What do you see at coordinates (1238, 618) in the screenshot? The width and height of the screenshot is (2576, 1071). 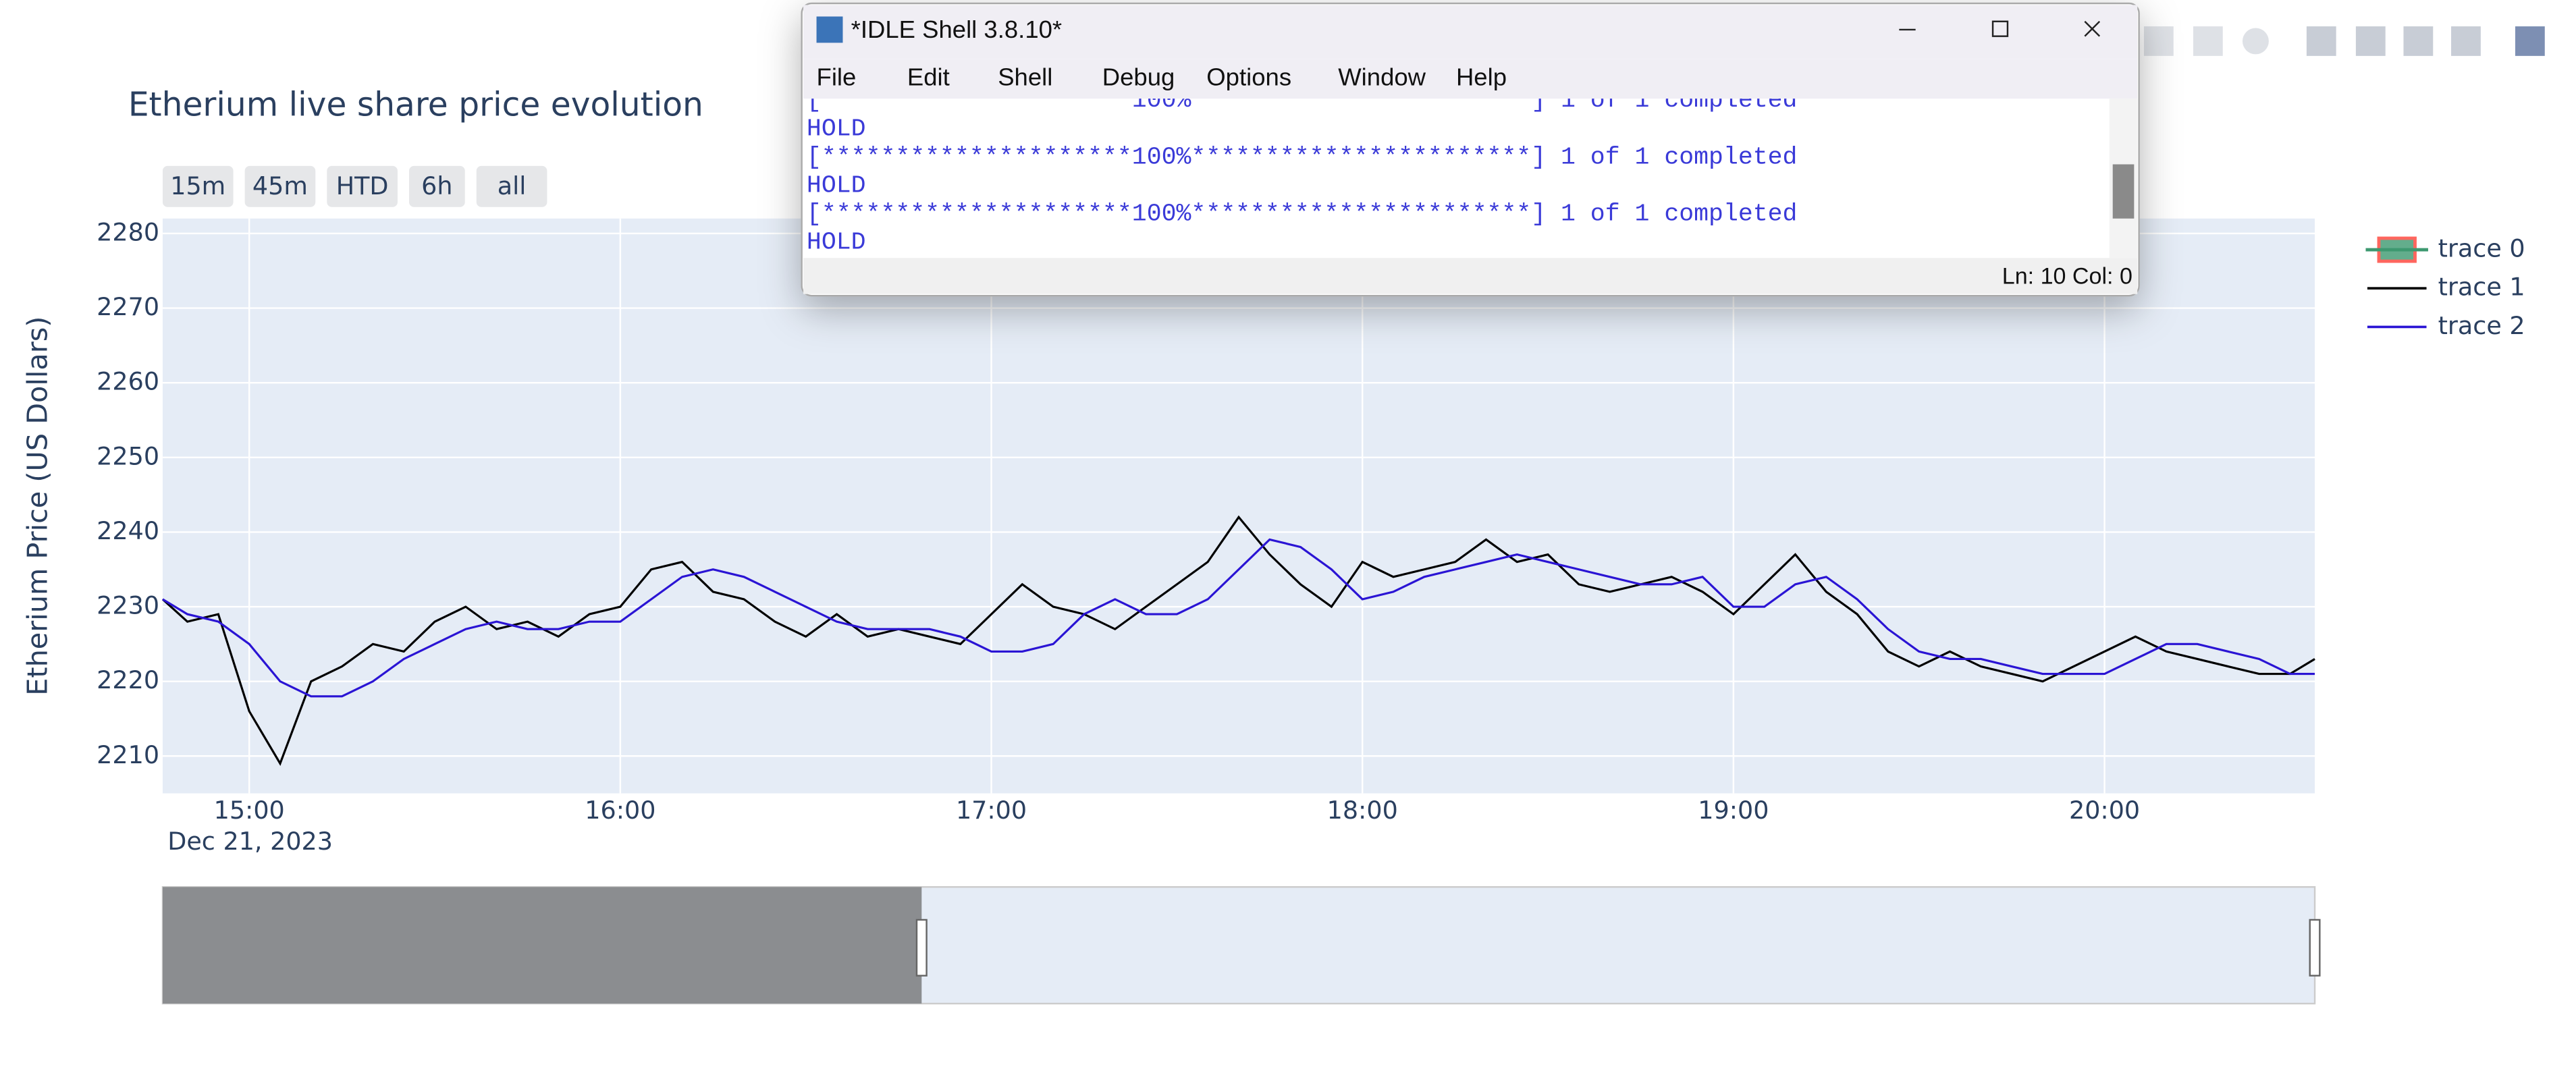 I see `price-line` at bounding box center [1238, 618].